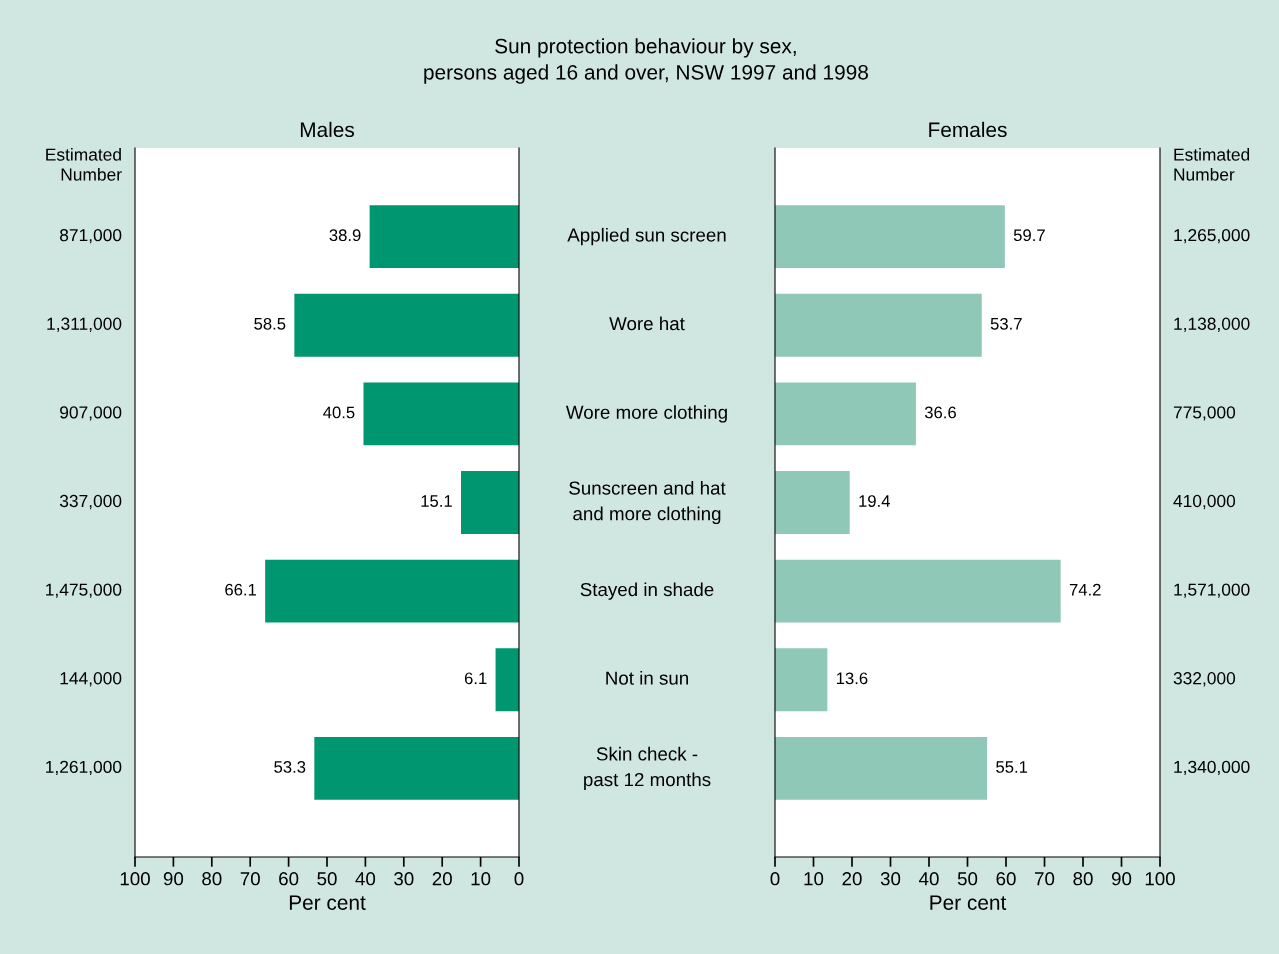  Describe the element at coordinates (1006, 323) in the screenshot. I see `data-label: 53.7` at that location.